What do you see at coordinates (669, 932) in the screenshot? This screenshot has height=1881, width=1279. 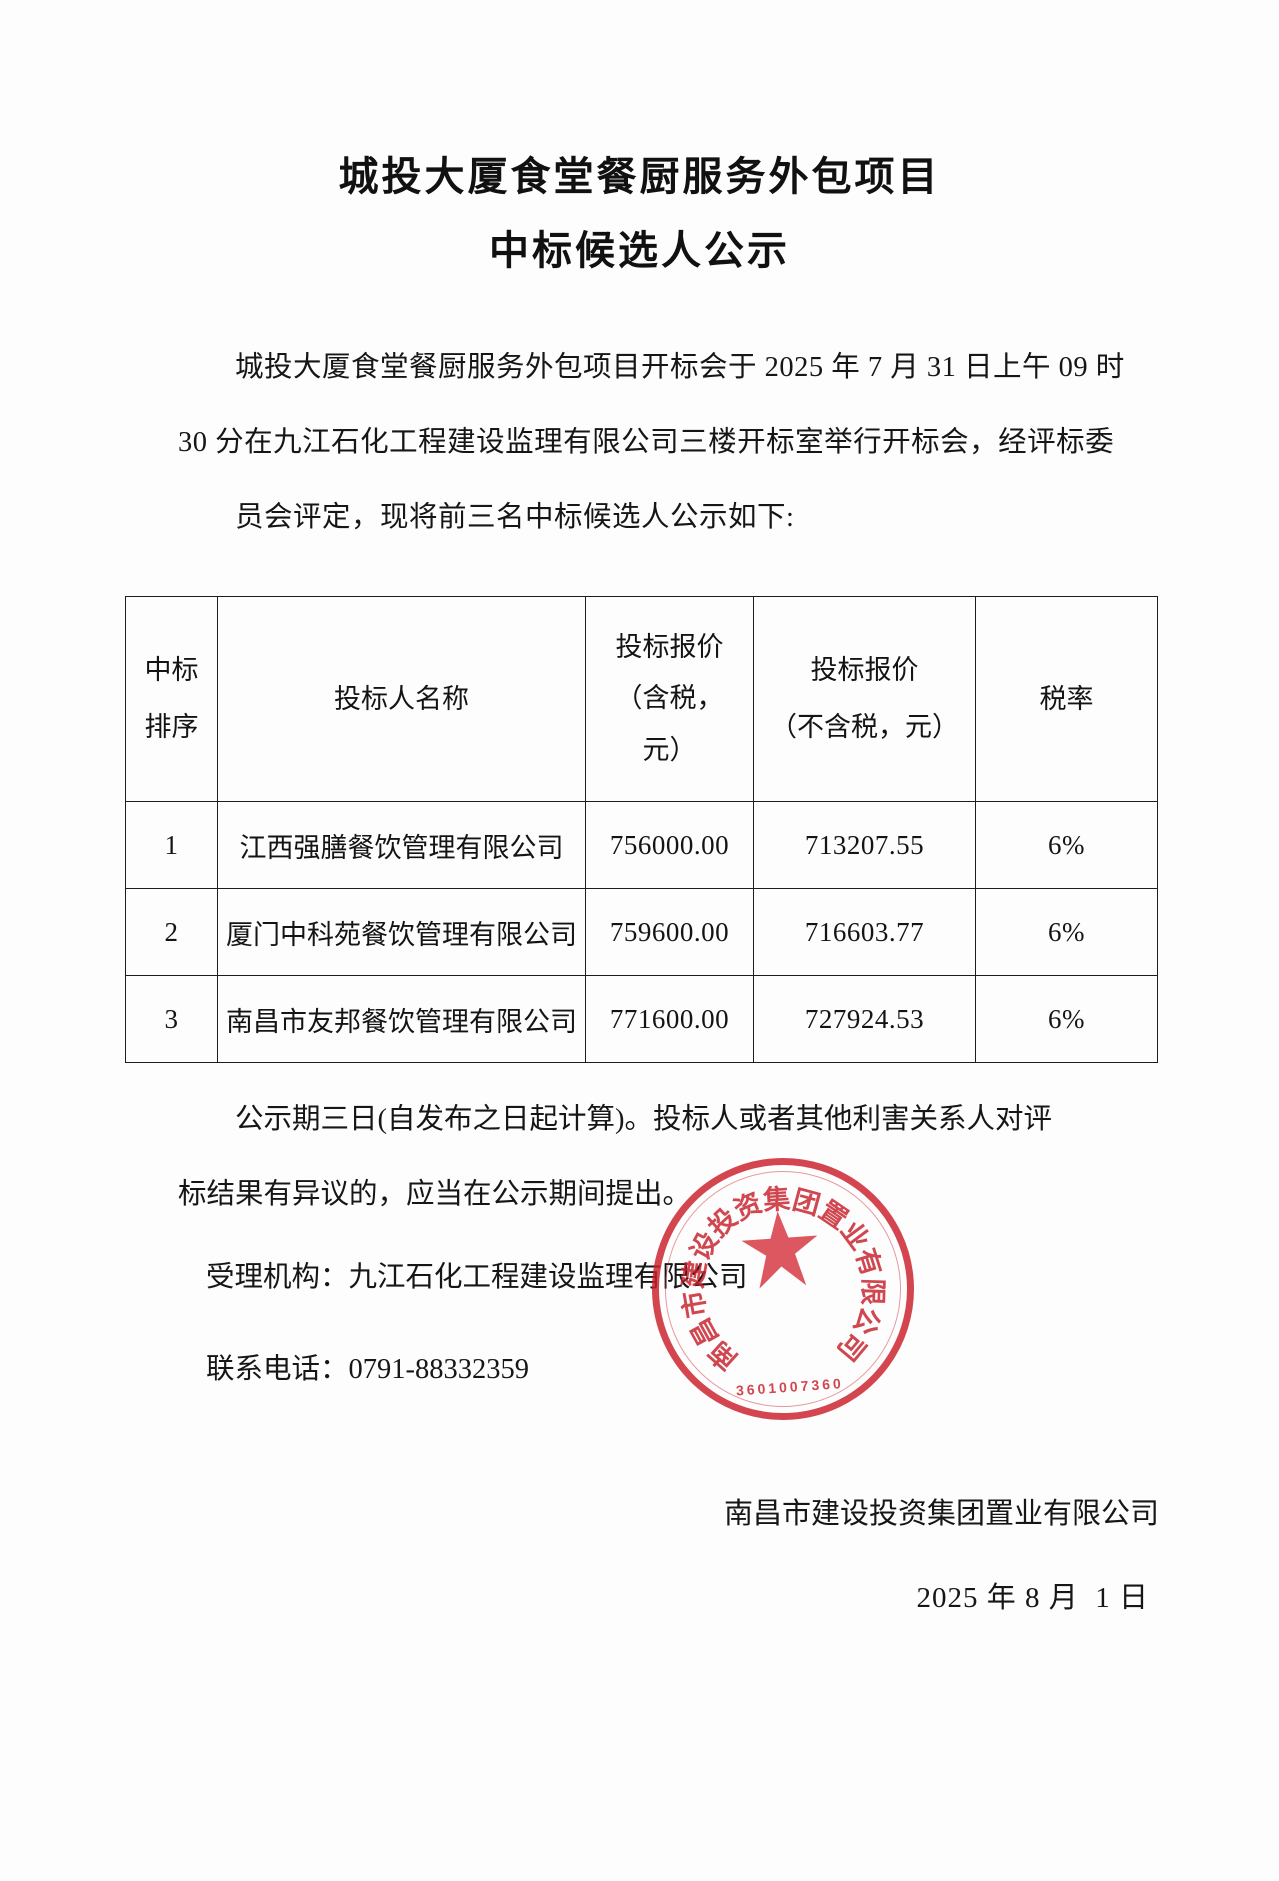 I see `cell-price-incl-tax: 759600.00` at bounding box center [669, 932].